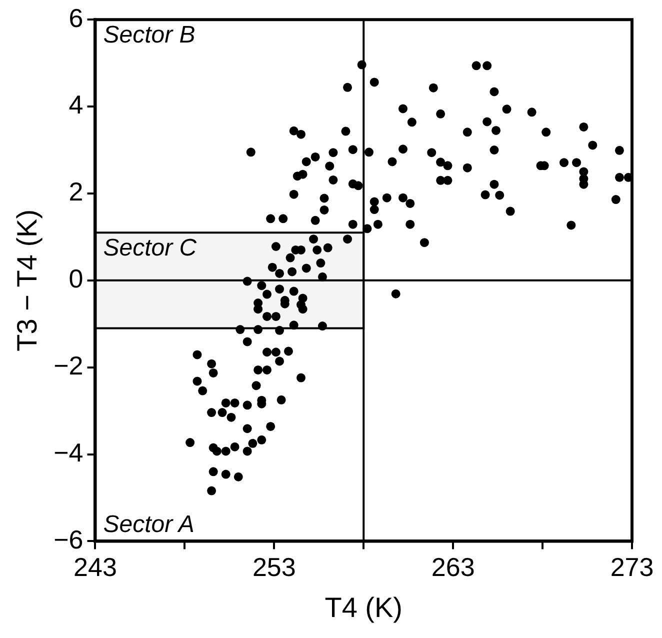 This screenshot has width=662, height=638. What do you see at coordinates (69, 539) in the screenshot?
I see `y-tick-label: −6` at bounding box center [69, 539].